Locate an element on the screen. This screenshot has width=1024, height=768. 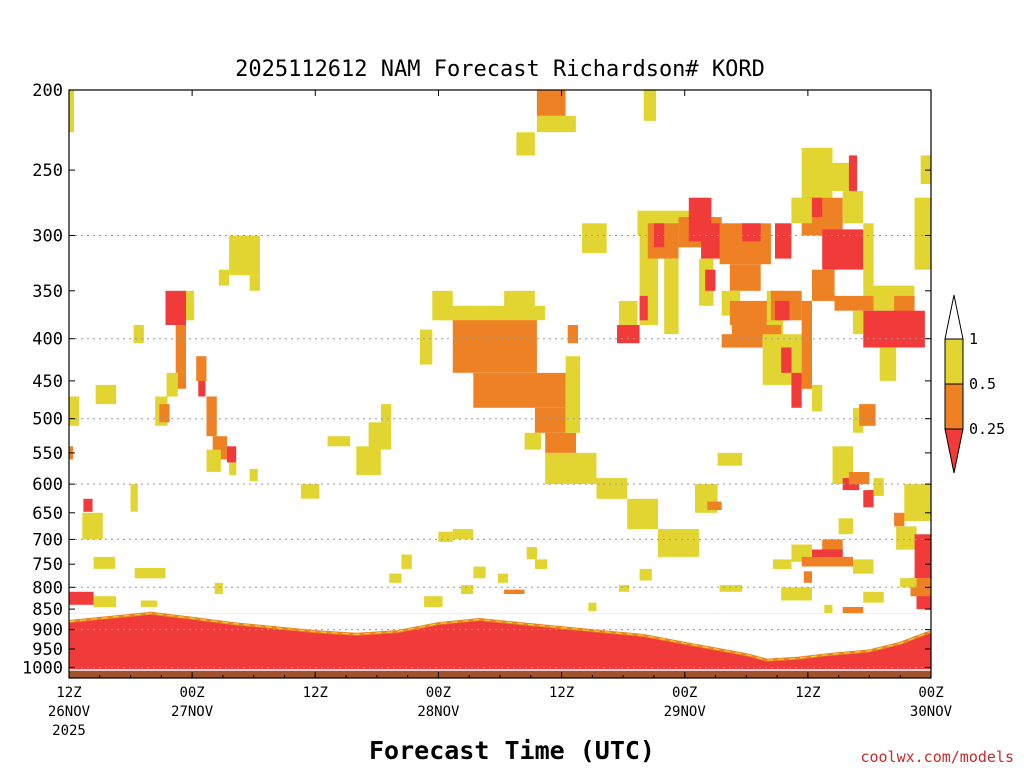
x-tick-label: 27NOV is located at coordinates (192, 712).